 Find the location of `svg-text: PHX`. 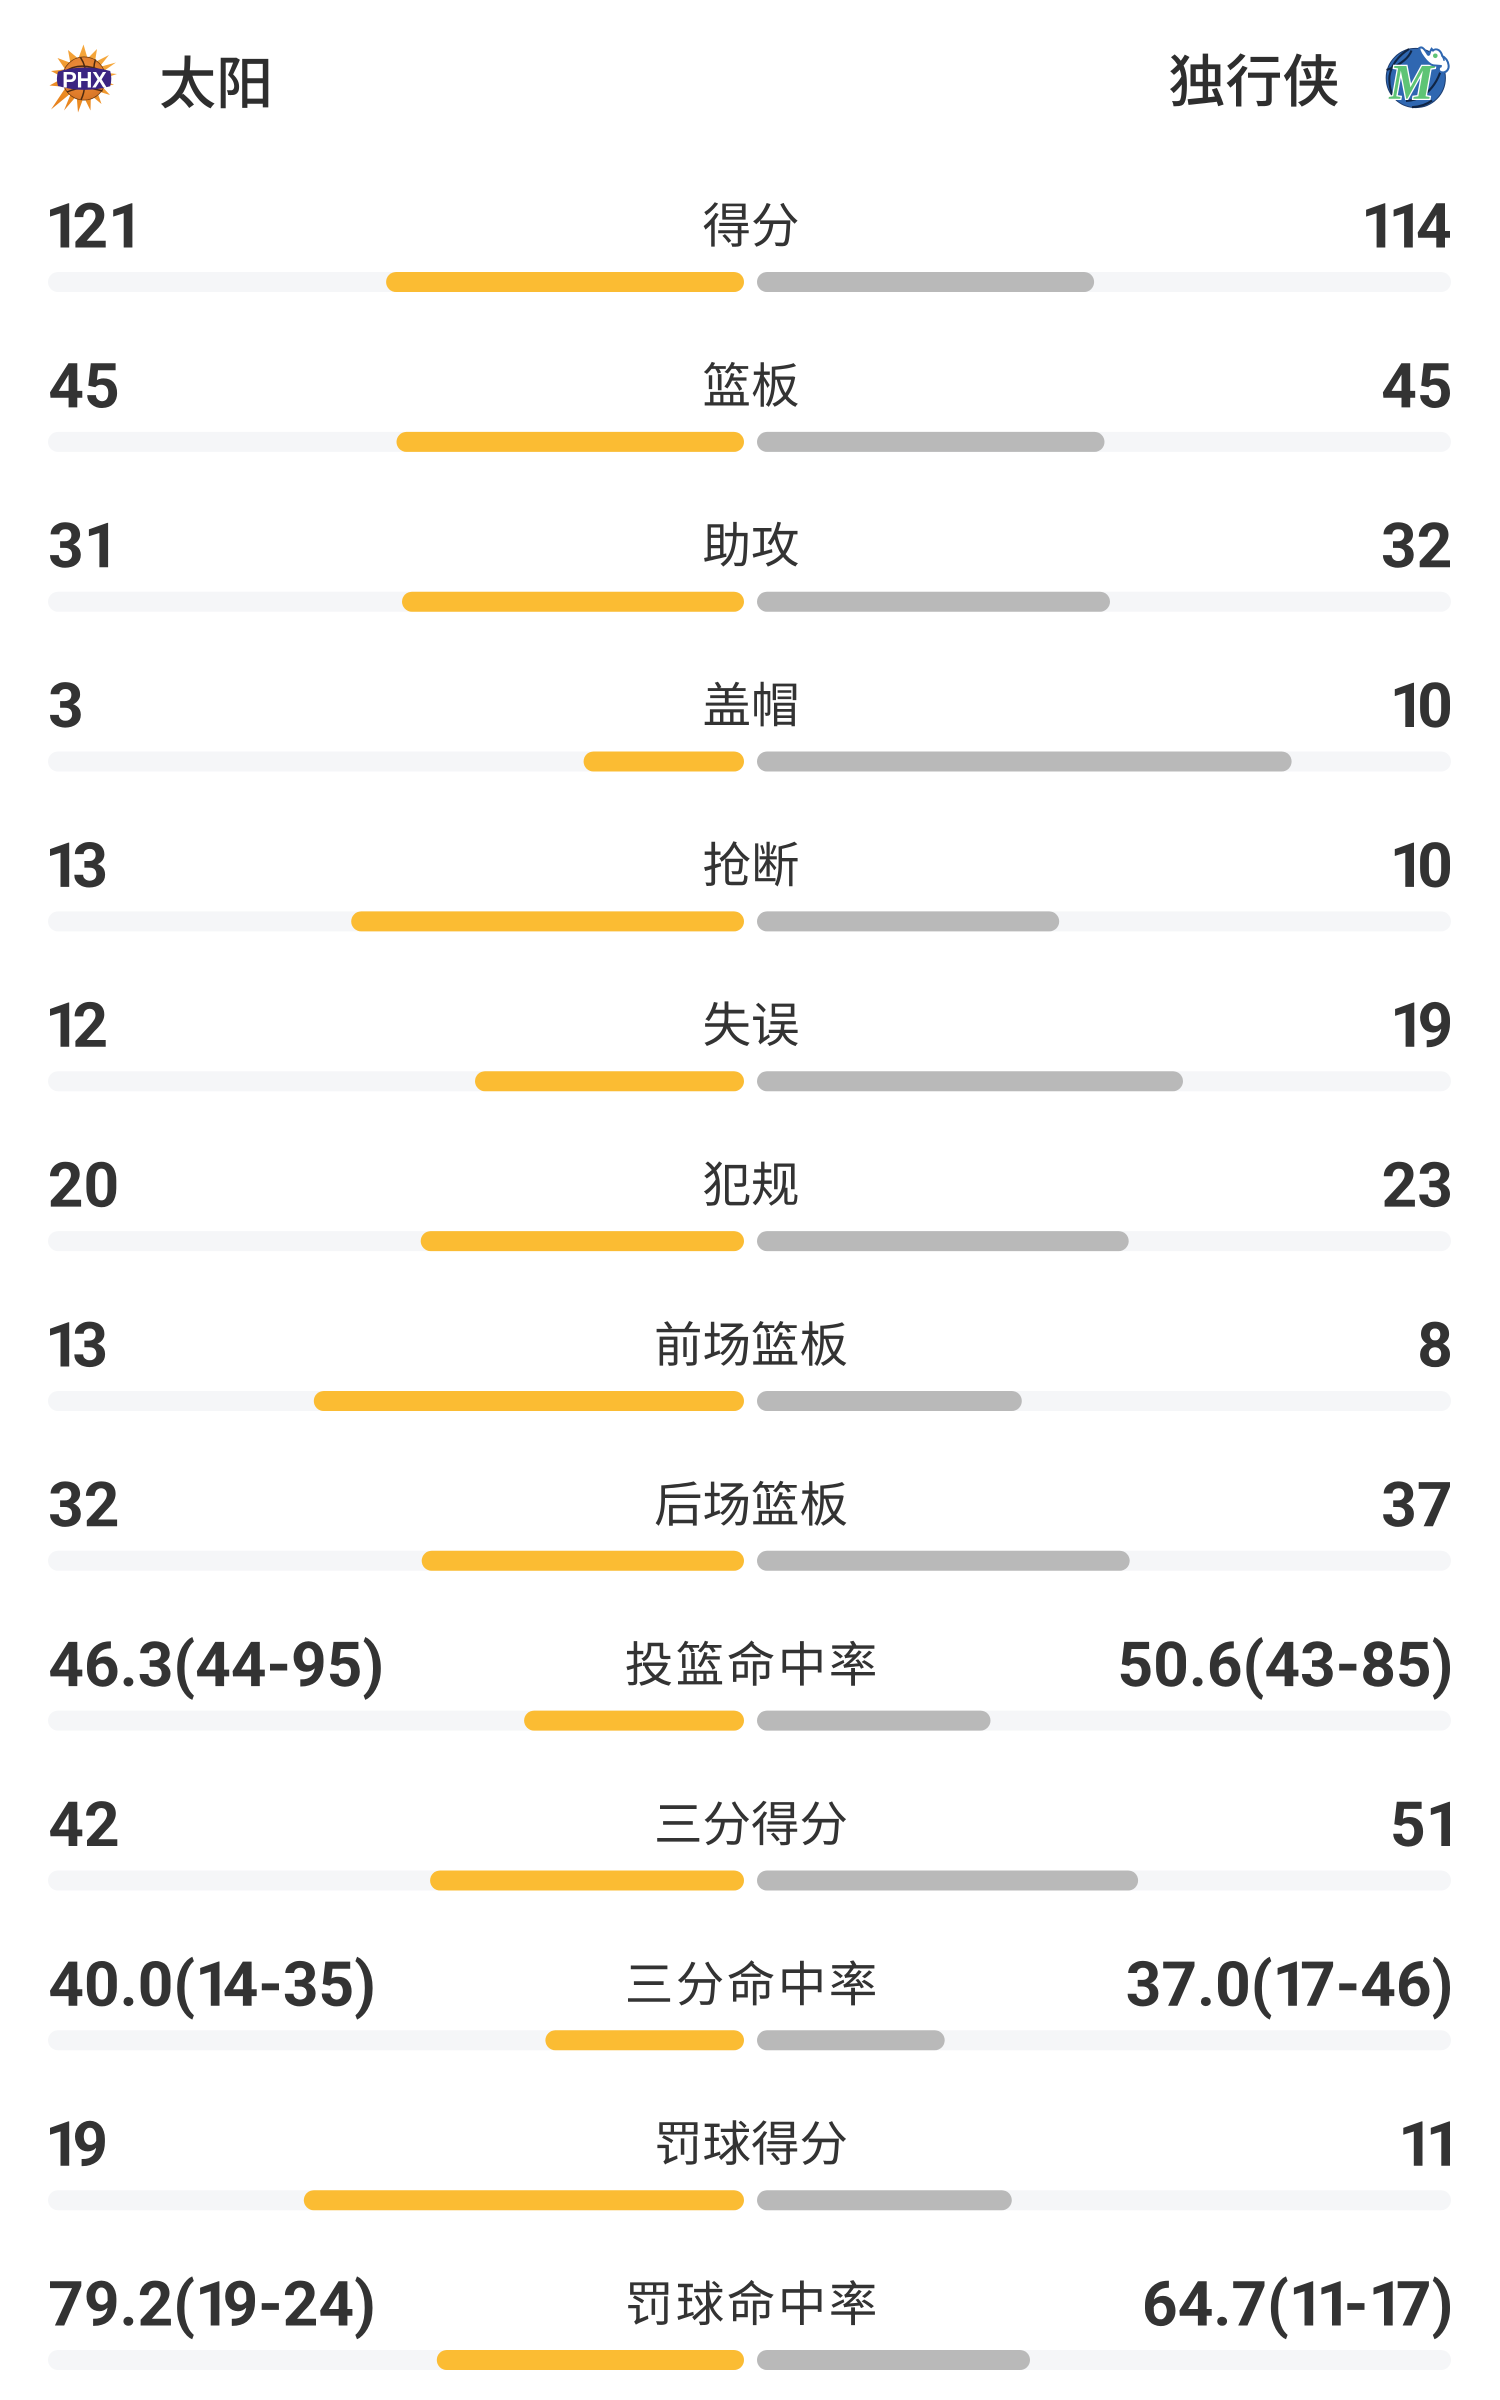

svg-text: PHX is located at coordinates (84, 79).